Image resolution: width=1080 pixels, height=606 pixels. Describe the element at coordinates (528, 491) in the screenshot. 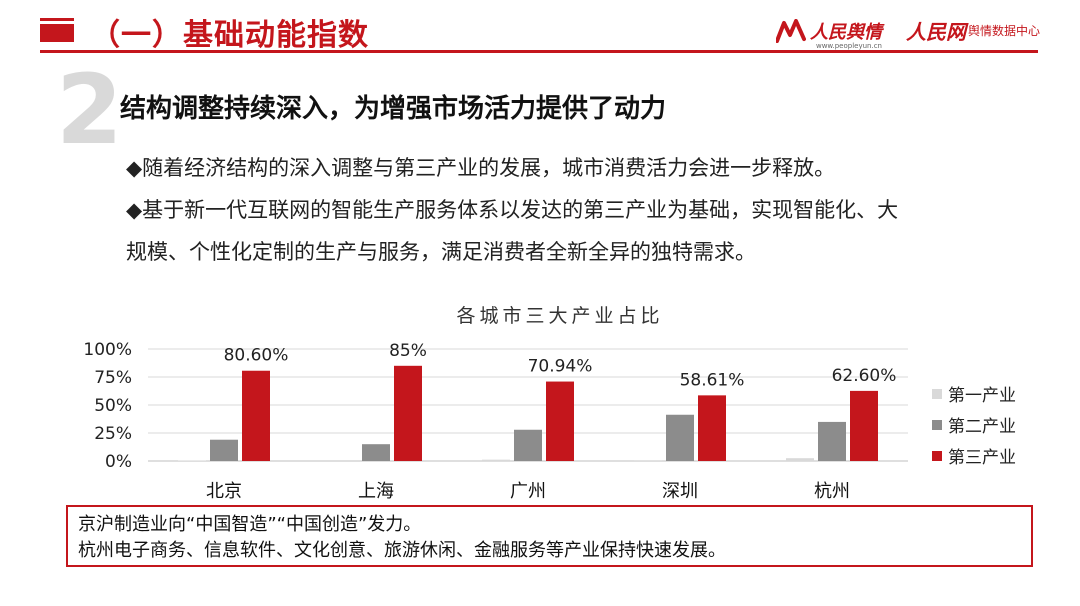

I see `x-tick-label: 广州` at that location.